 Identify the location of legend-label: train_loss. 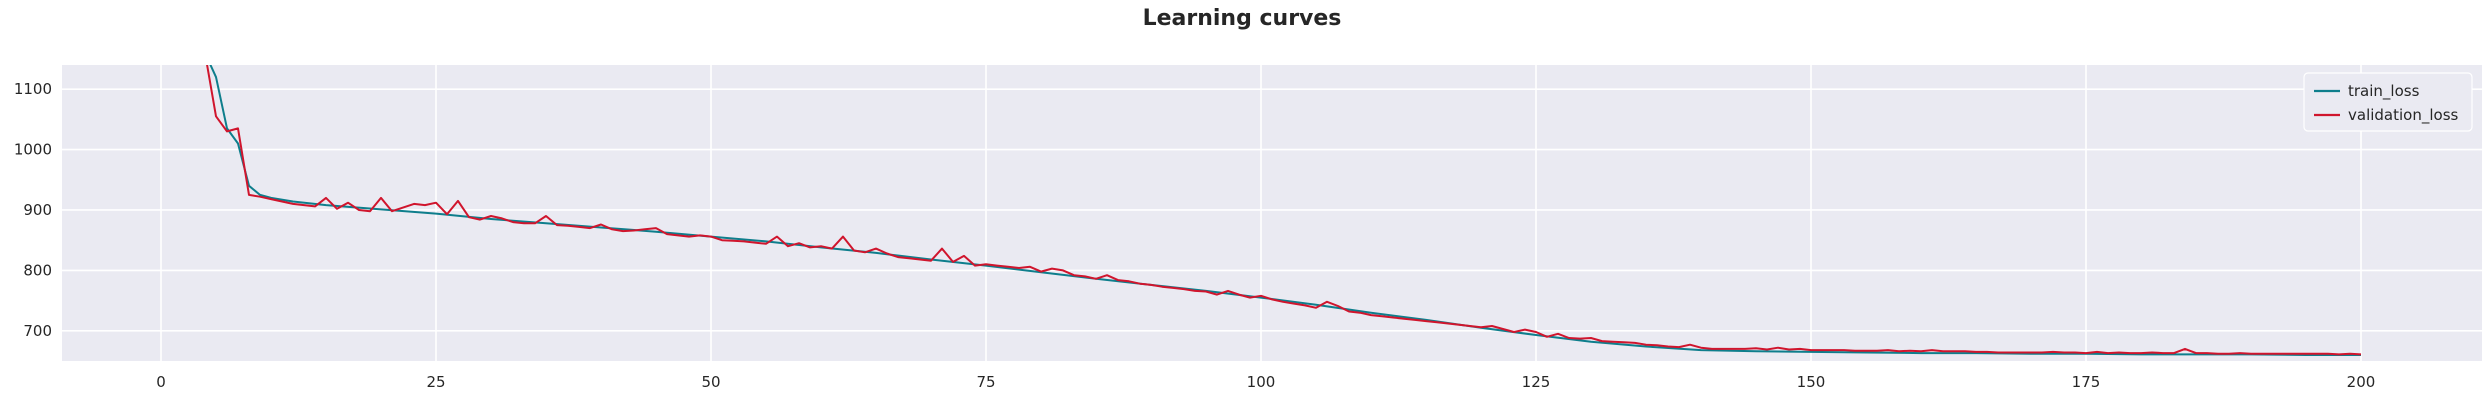
(2384, 91).